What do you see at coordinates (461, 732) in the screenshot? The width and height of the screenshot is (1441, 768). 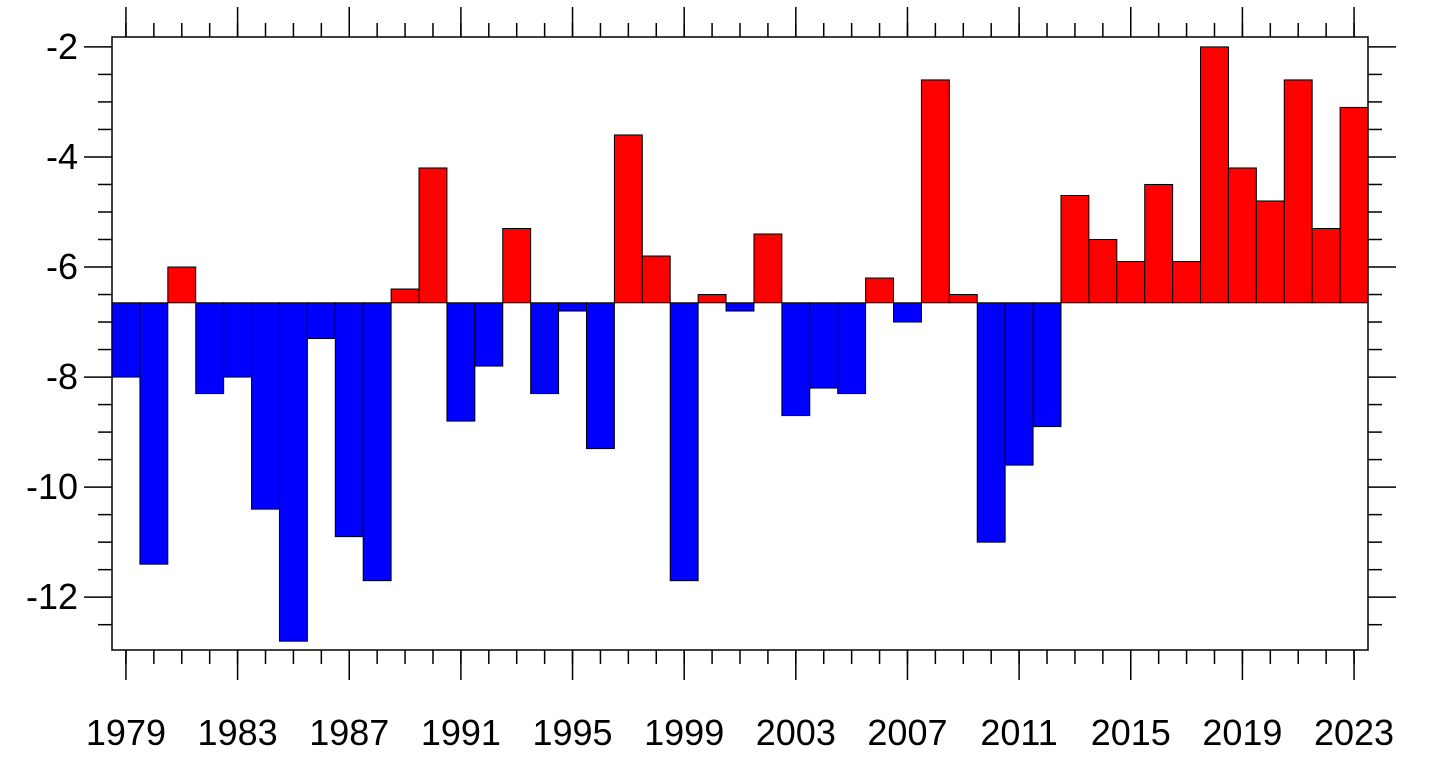 I see `x-tick-label: 1991` at bounding box center [461, 732].